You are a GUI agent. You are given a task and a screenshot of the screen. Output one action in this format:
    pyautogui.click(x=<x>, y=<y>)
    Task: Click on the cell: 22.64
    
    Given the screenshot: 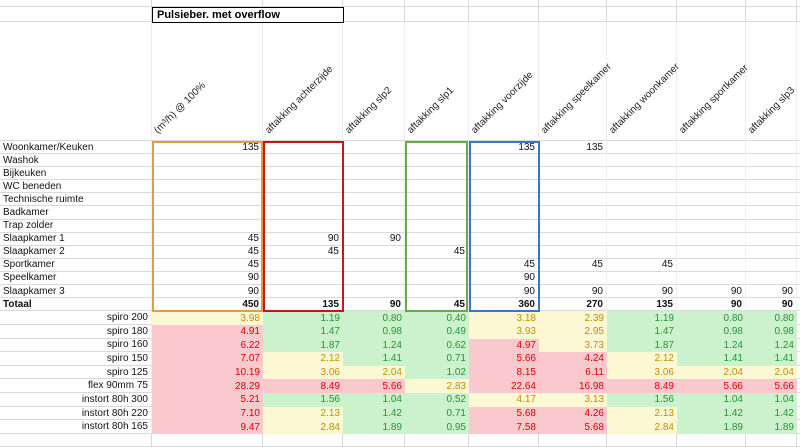 What is the action you would take?
    pyautogui.click(x=504, y=386)
    